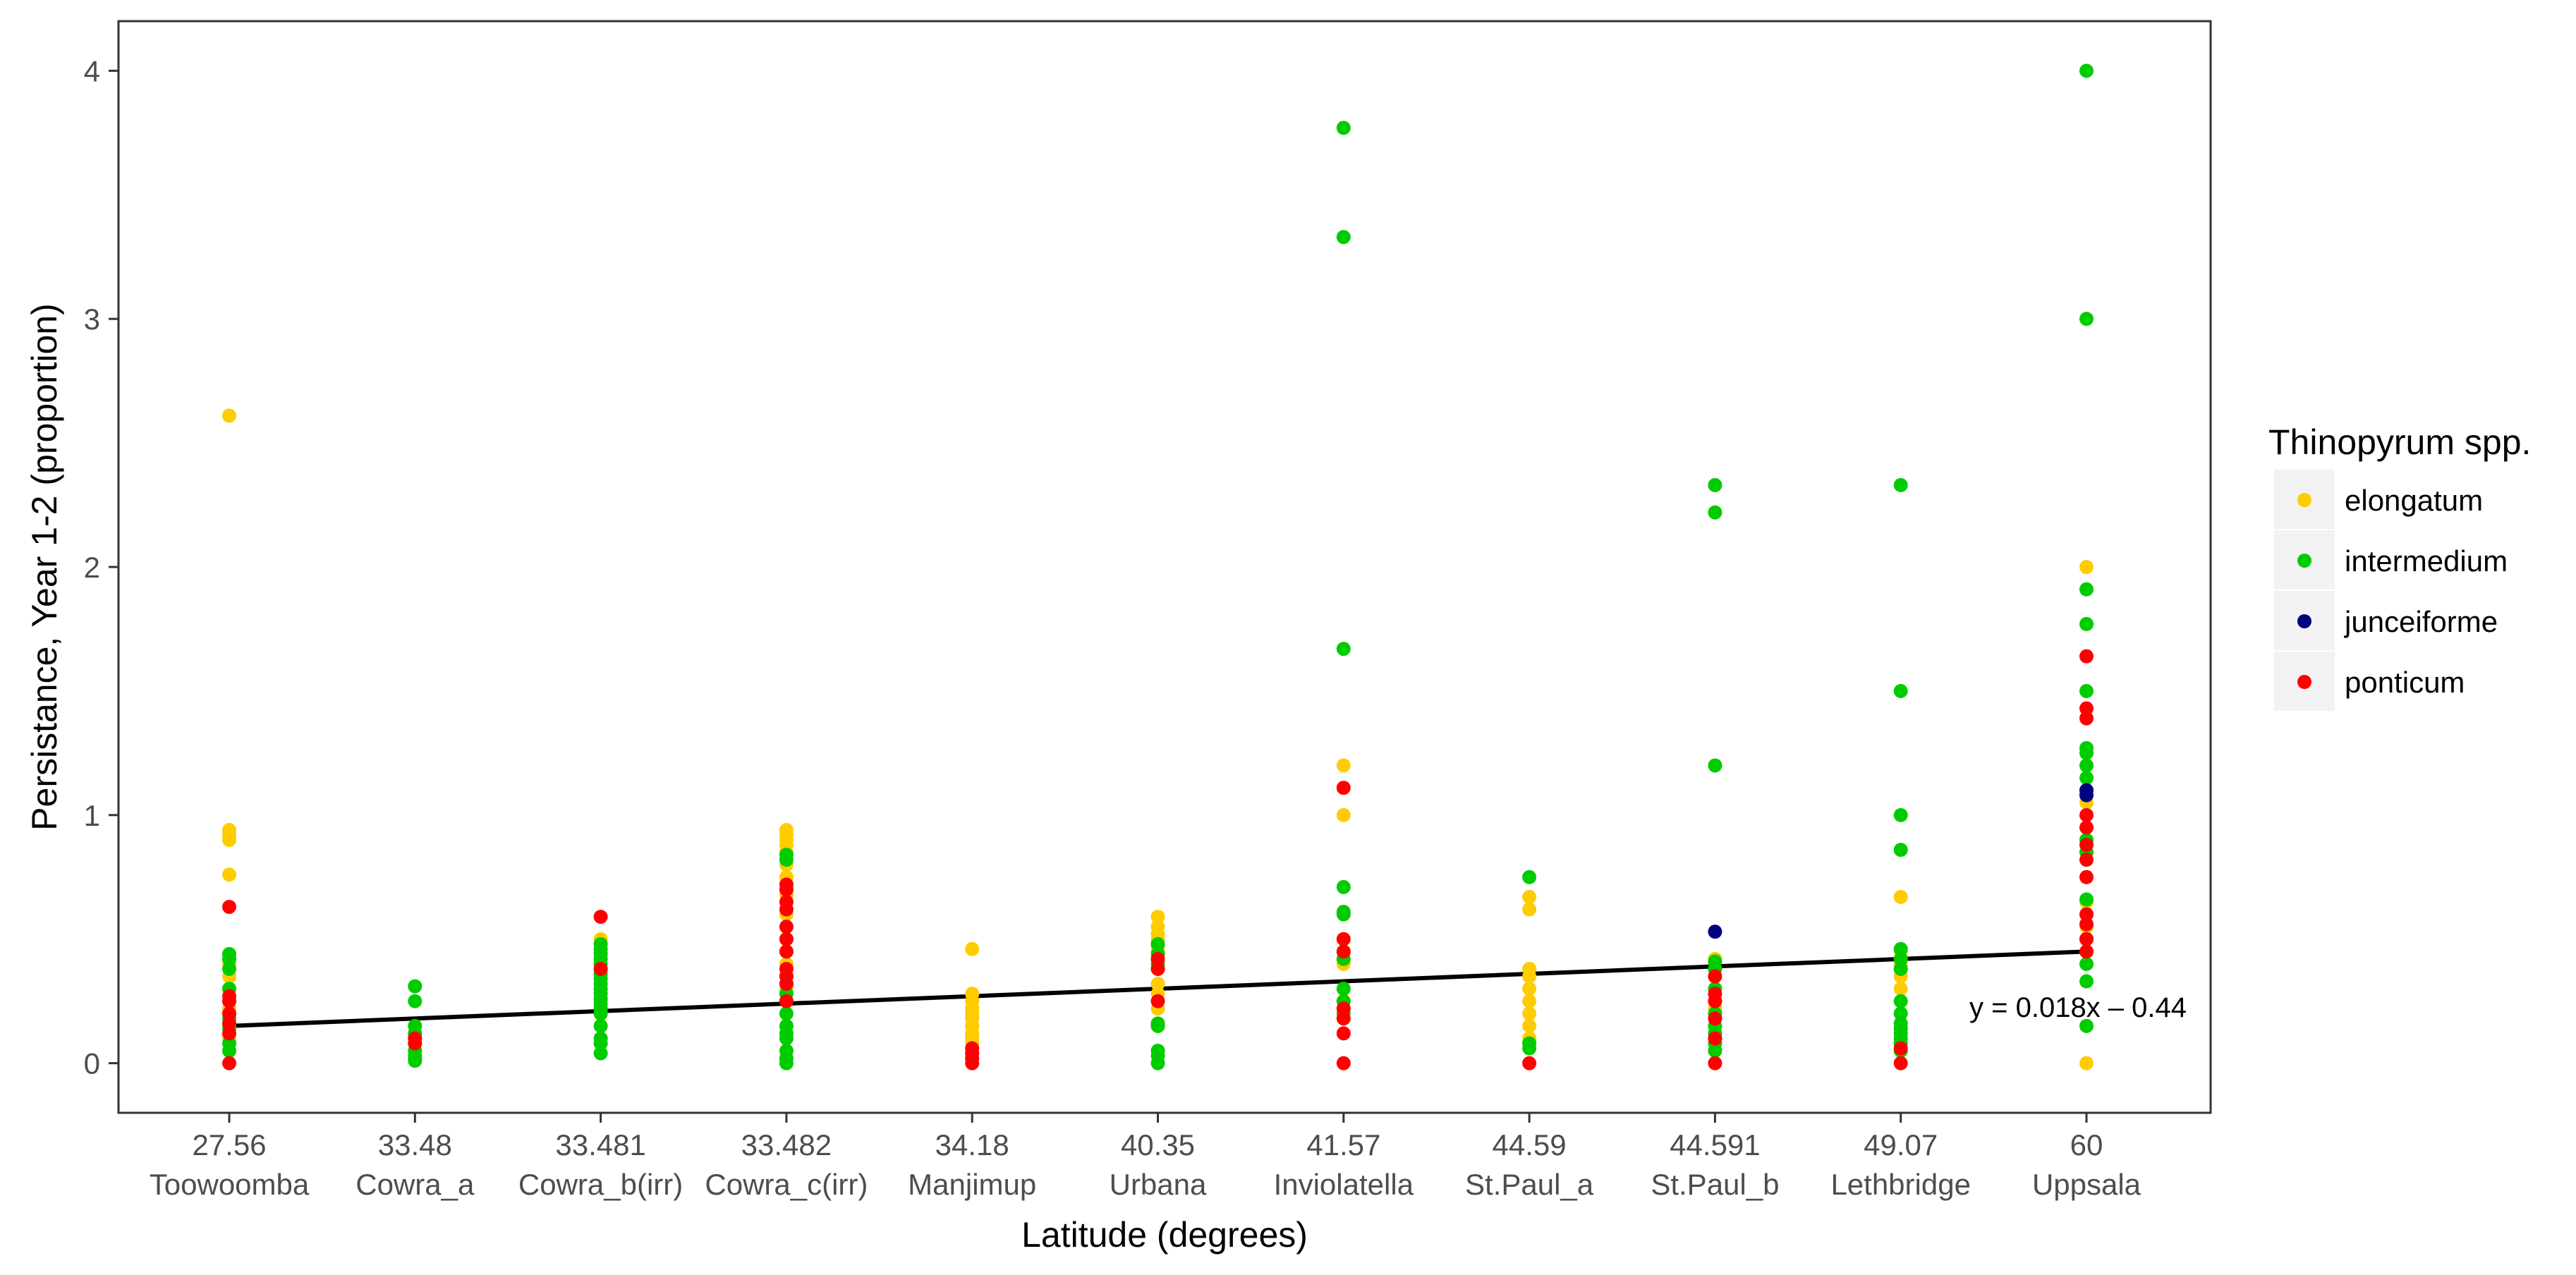  Describe the element at coordinates (2426, 561) in the screenshot. I see `legend-label-intermedium: intermedium` at that location.